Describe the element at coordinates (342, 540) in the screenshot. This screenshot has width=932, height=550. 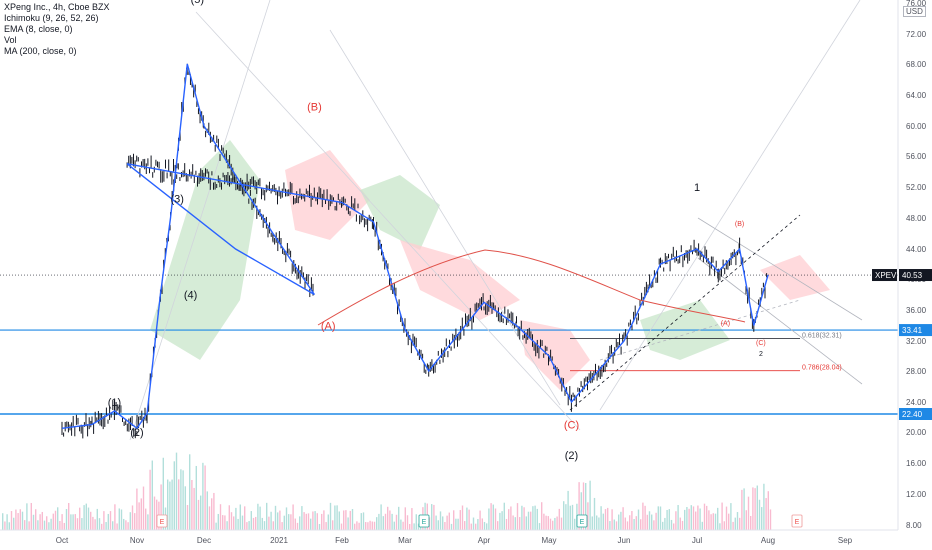
I see `time-tick-label: Feb` at that location.